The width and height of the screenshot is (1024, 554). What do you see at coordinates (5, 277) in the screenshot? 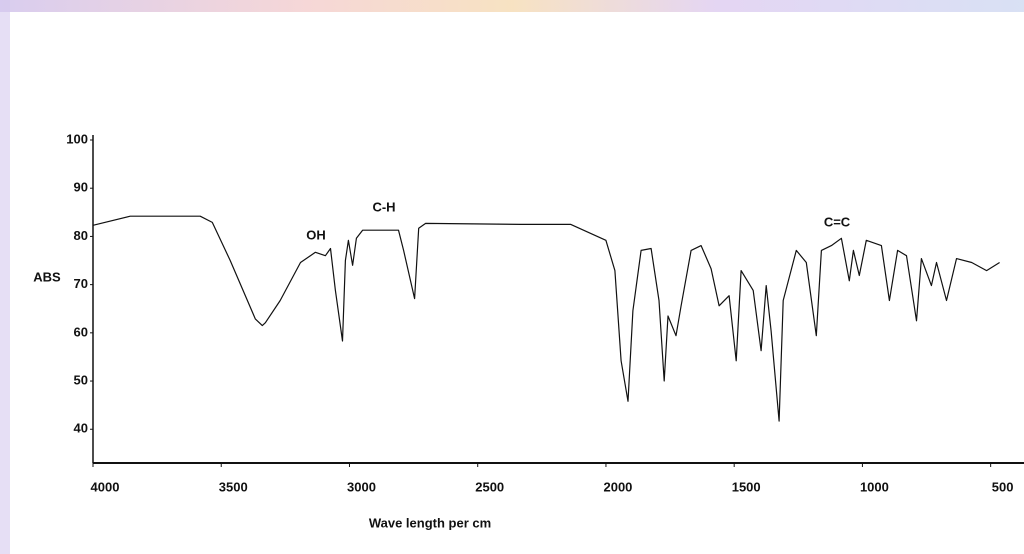
I see `background-edge` at bounding box center [5, 277].